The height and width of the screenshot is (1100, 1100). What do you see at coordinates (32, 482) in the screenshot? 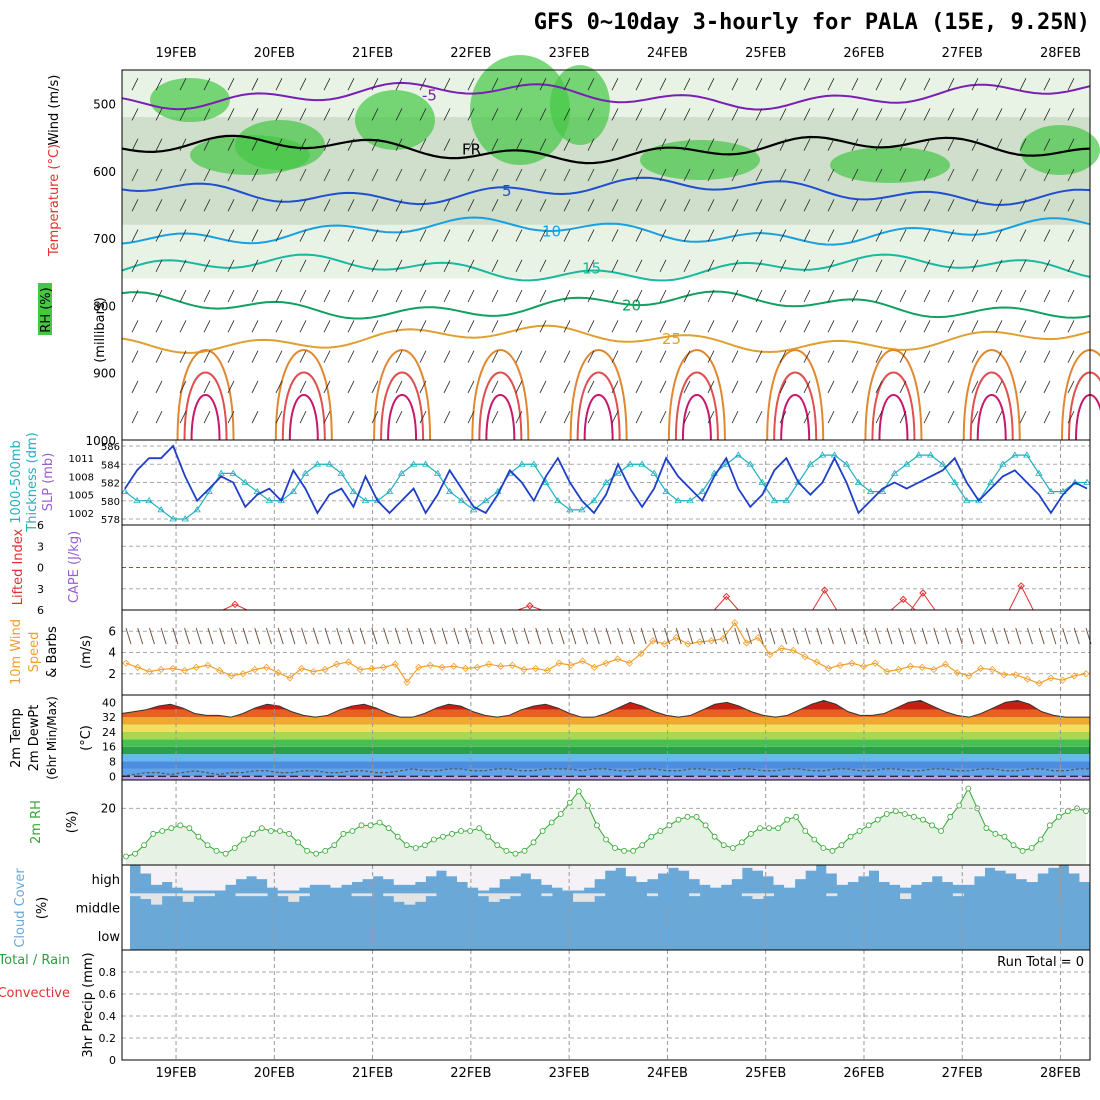
I see `thickness-axis-label-b: Thickness (dm)` at bounding box center [32, 482].